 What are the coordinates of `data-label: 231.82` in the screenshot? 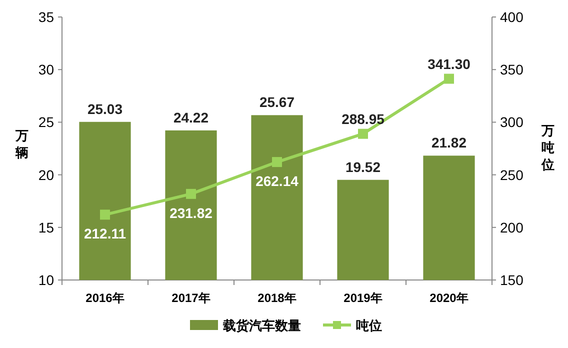 It's located at (191, 212).